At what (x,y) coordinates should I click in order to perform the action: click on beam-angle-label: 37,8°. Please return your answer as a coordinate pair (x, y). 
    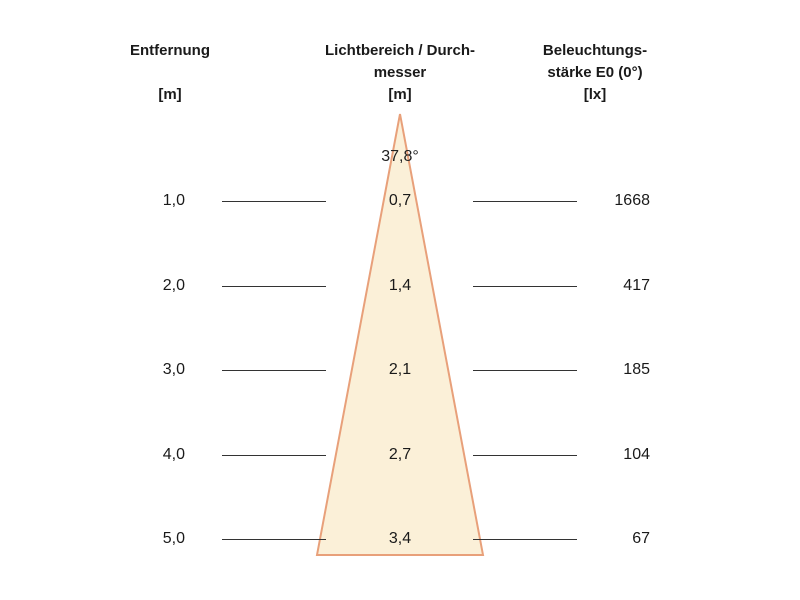
    Looking at the image, I should click on (400, 156).